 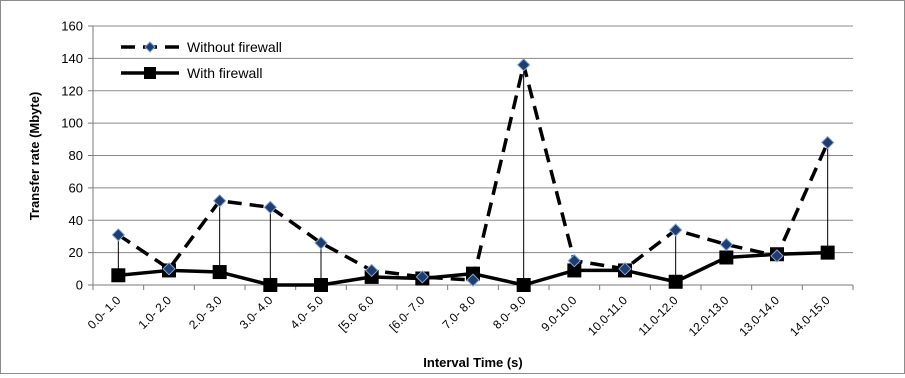 I want to click on y-tick-labels: 0 20 40 60 80 100 120 140 160, so click(x=72, y=156).